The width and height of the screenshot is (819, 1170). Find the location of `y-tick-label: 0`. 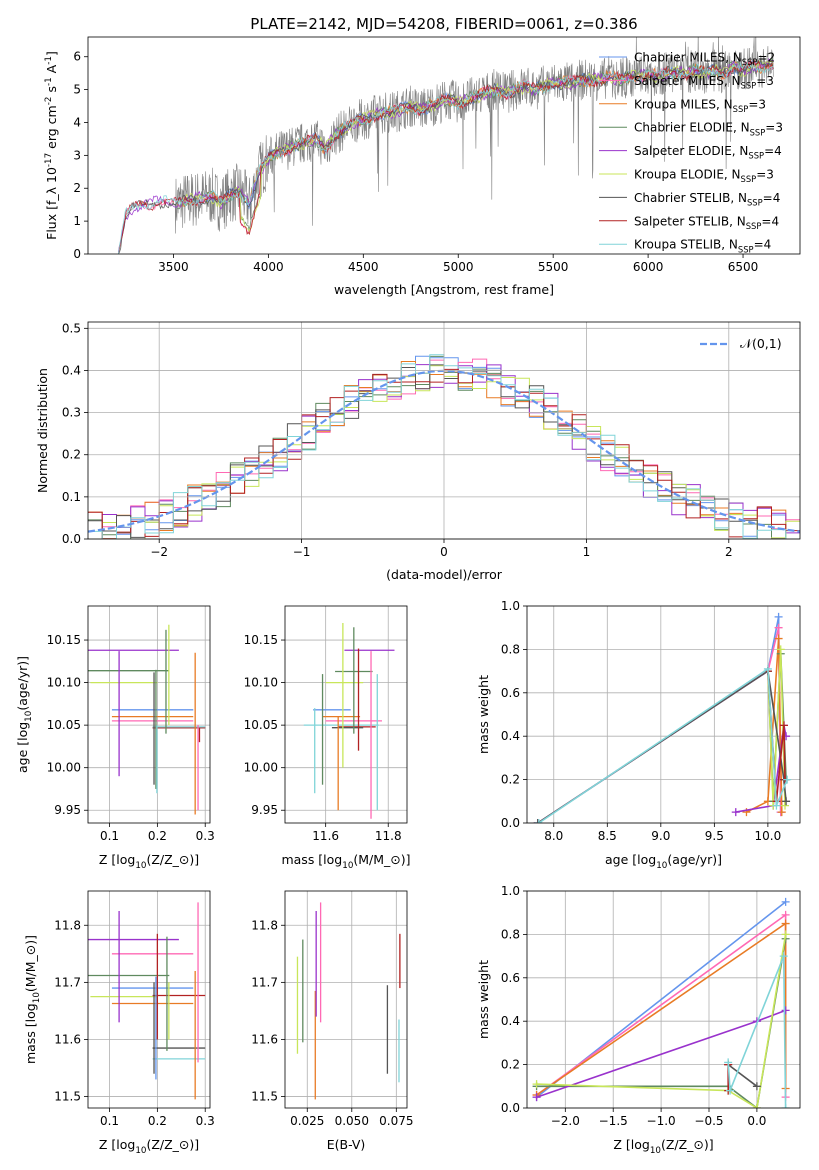

y-tick-label: 0 is located at coordinates (77, 254).